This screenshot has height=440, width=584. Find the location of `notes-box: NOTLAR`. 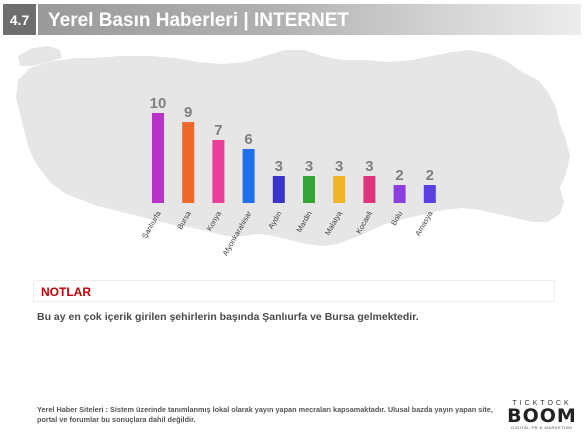

notes-box: NOTLAR is located at coordinates (294, 291).